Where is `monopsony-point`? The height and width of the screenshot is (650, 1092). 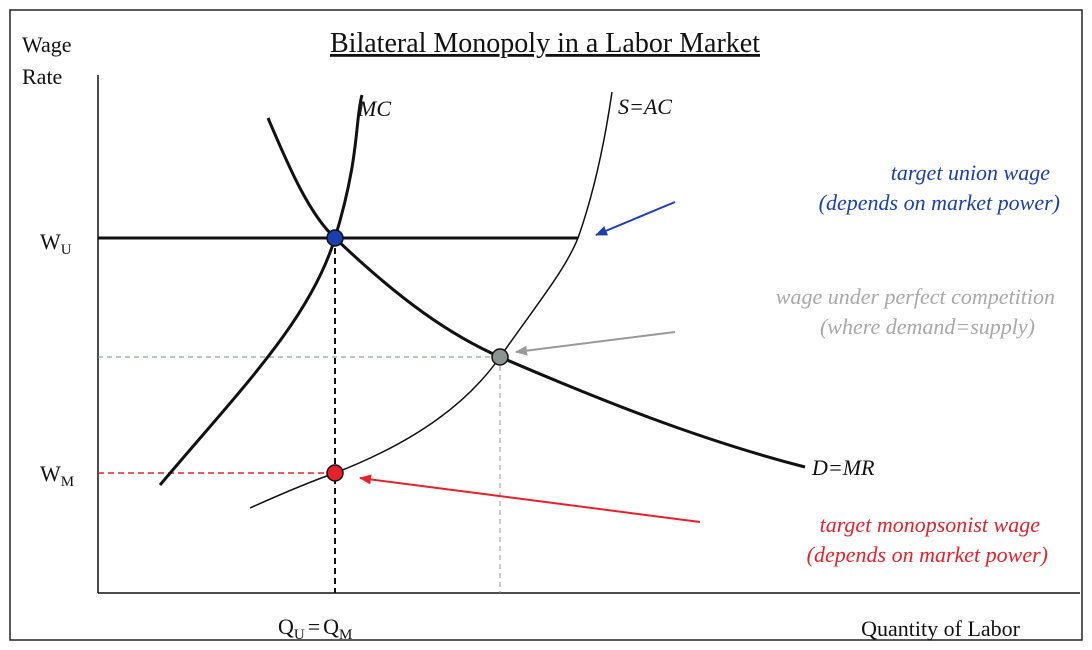 monopsony-point is located at coordinates (335, 473).